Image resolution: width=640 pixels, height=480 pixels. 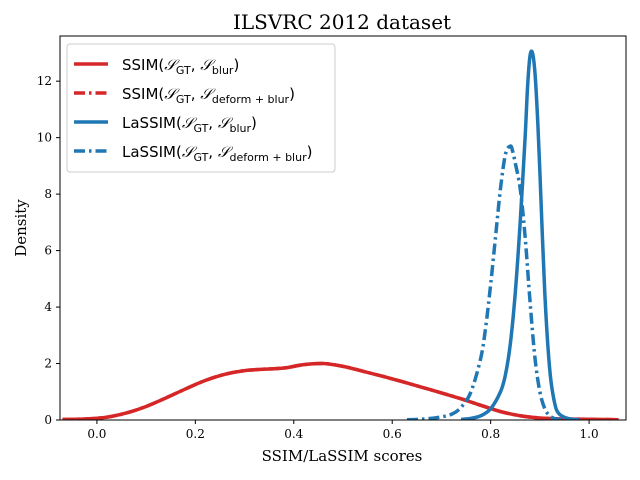 I want to click on legend-label-ssim-deform-blur: SSIM(𝒮GT, 𝒮deform + blur), so click(x=208, y=95).